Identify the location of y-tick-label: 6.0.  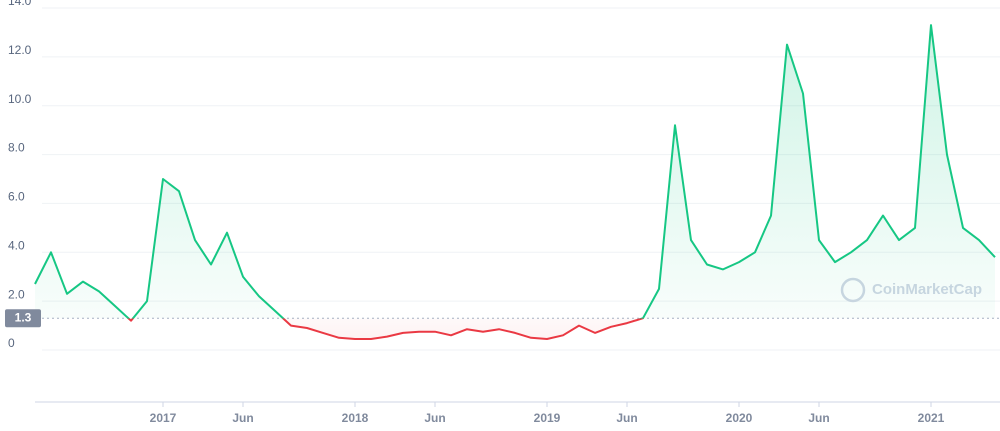
(16, 197).